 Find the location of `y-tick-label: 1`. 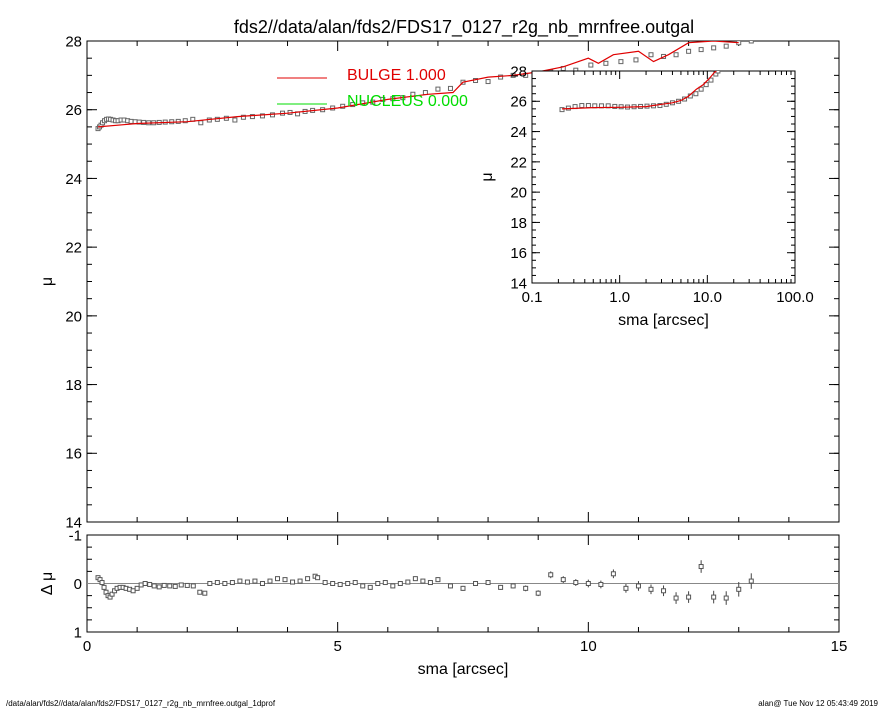

y-tick-label: 1 is located at coordinates (78, 632).